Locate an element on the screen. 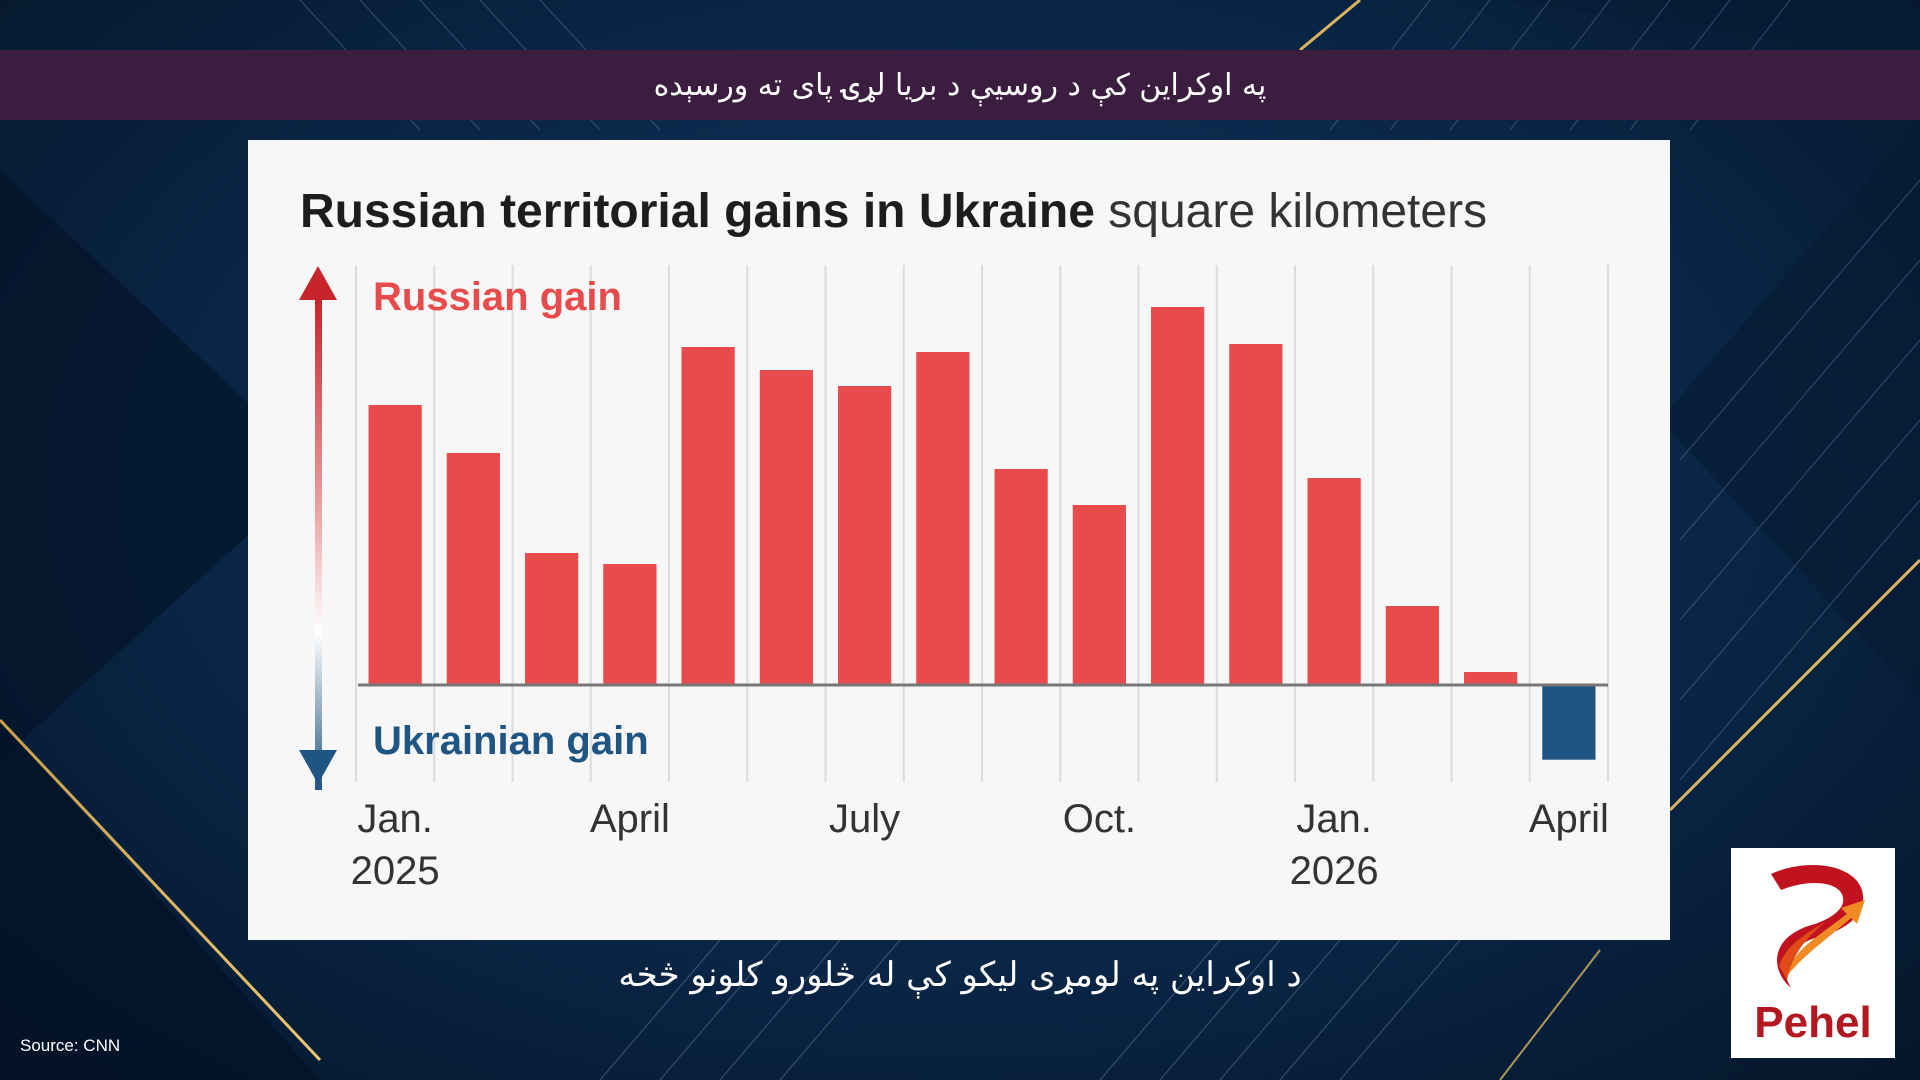 The image size is (1920, 1080). bar-nov-2025 is located at coordinates (1178, 496).